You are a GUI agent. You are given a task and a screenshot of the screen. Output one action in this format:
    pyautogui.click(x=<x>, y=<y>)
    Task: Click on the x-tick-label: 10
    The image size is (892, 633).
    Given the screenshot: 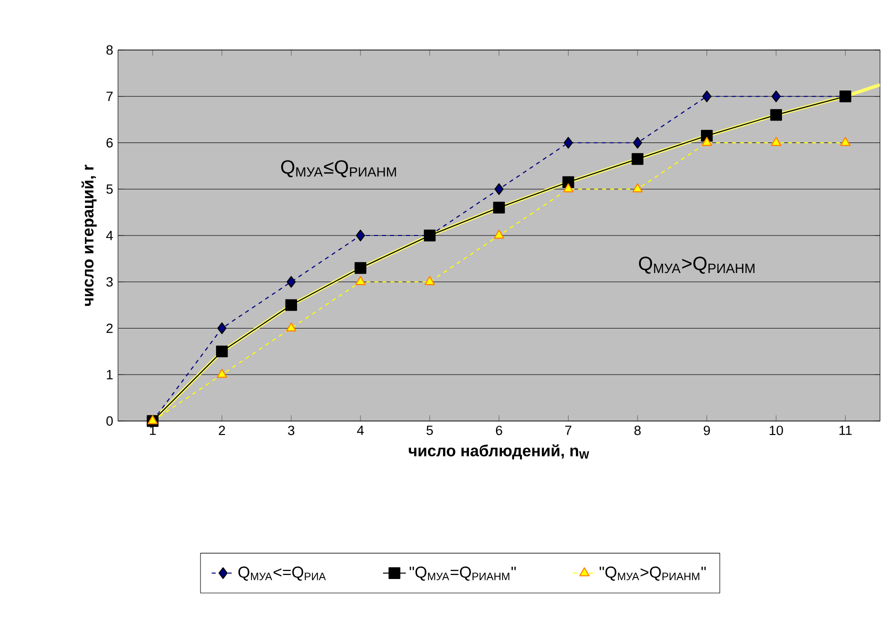 What is the action you would take?
    pyautogui.click(x=776, y=431)
    